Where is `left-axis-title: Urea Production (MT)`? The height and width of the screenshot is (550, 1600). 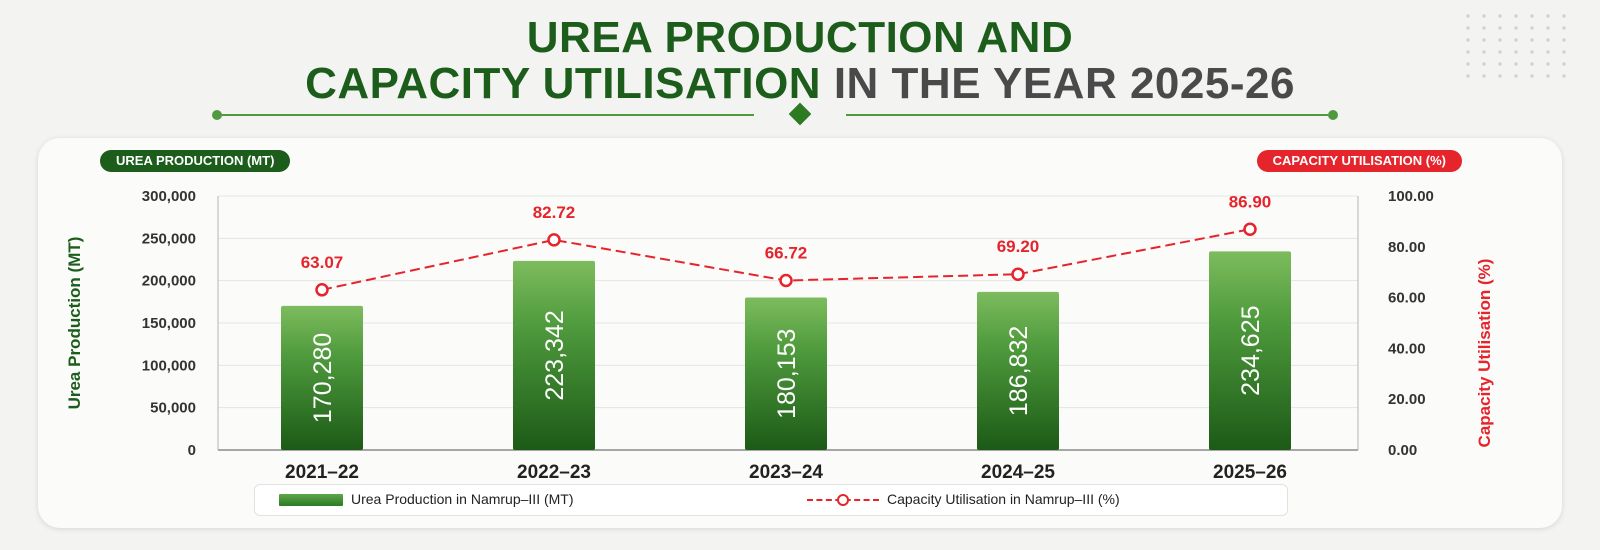
left-axis-title: Urea Production (MT) is located at coordinates (74, 323).